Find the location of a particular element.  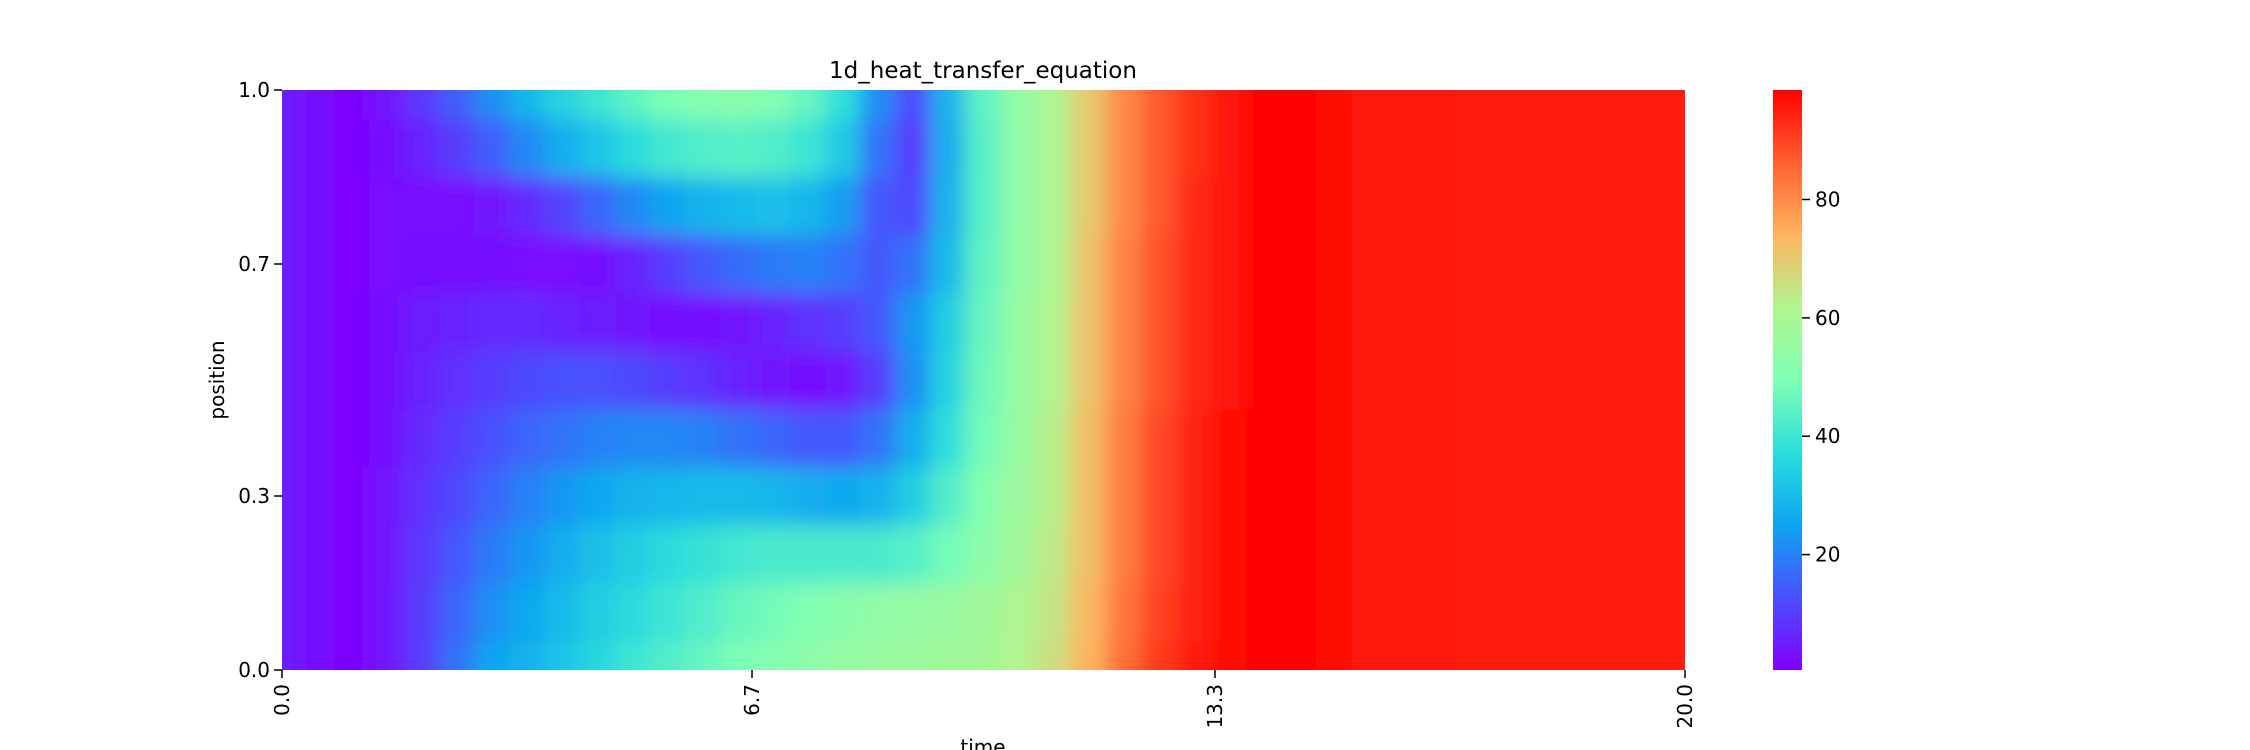

y-axis-label: position is located at coordinates (217, 379).